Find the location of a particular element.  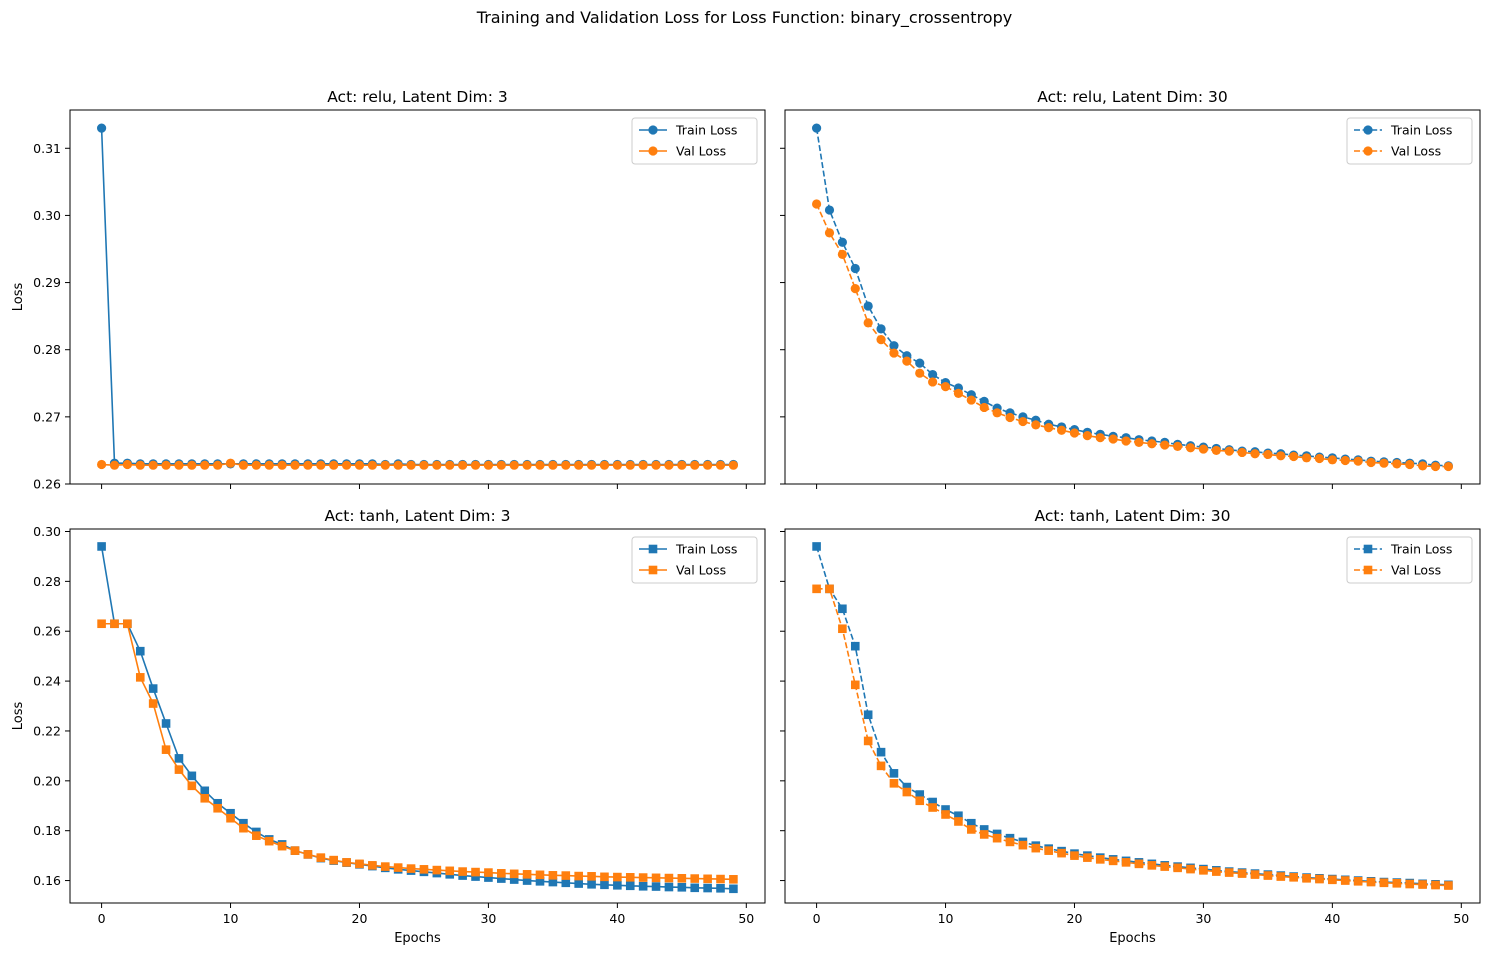

y-tick-label: 0.31 is located at coordinates (47, 148).